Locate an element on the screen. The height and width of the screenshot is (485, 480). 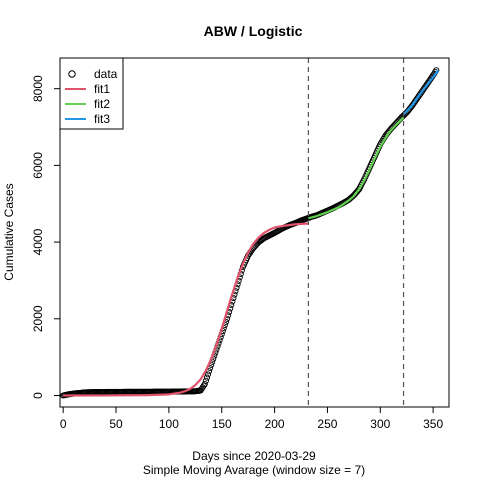
vline-layer is located at coordinates (356, 232).